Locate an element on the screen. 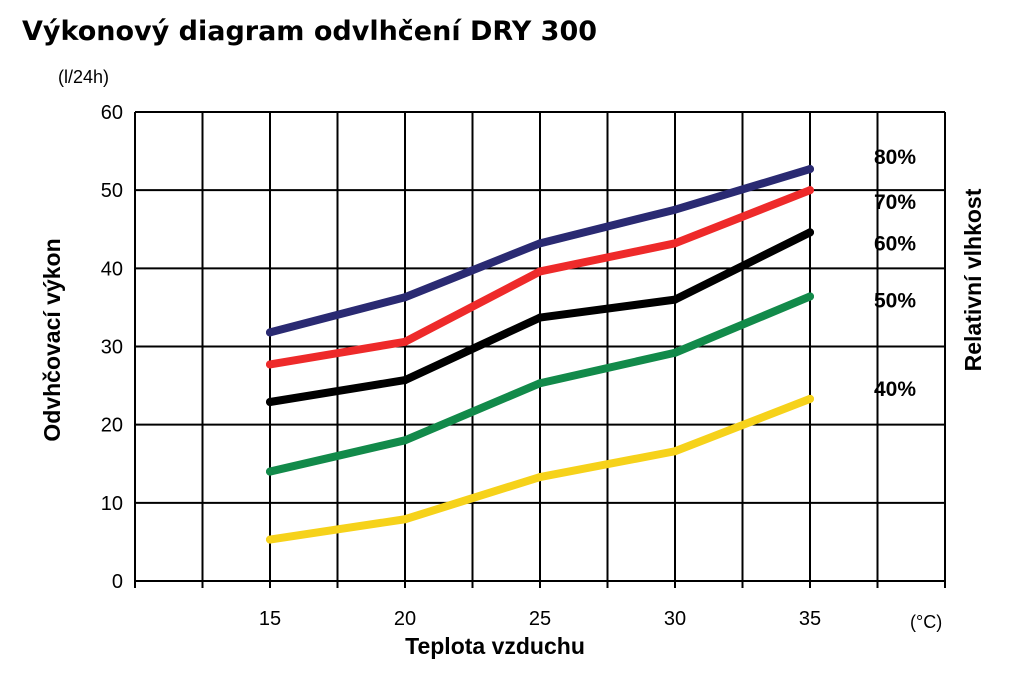  y-tick-label: 20 is located at coordinates (112, 426).